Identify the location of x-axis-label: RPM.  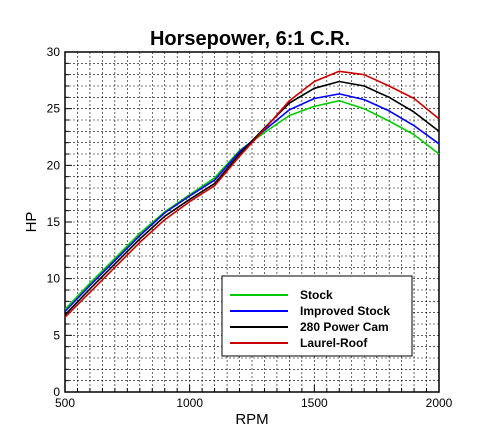
(251, 419).